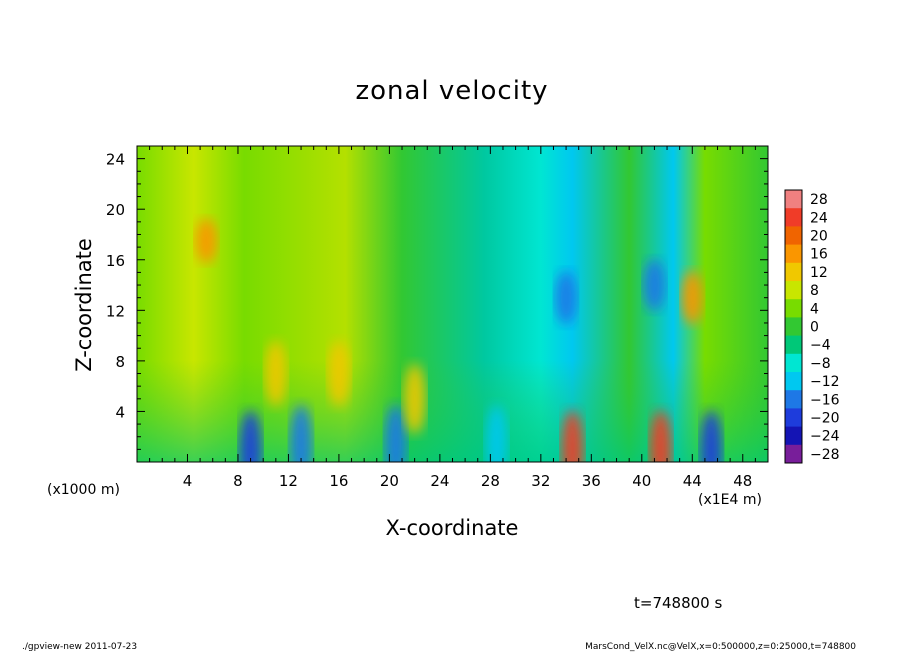 This screenshot has width=904, height=654. I want to click on colorbar-label: −28, so click(825, 455).